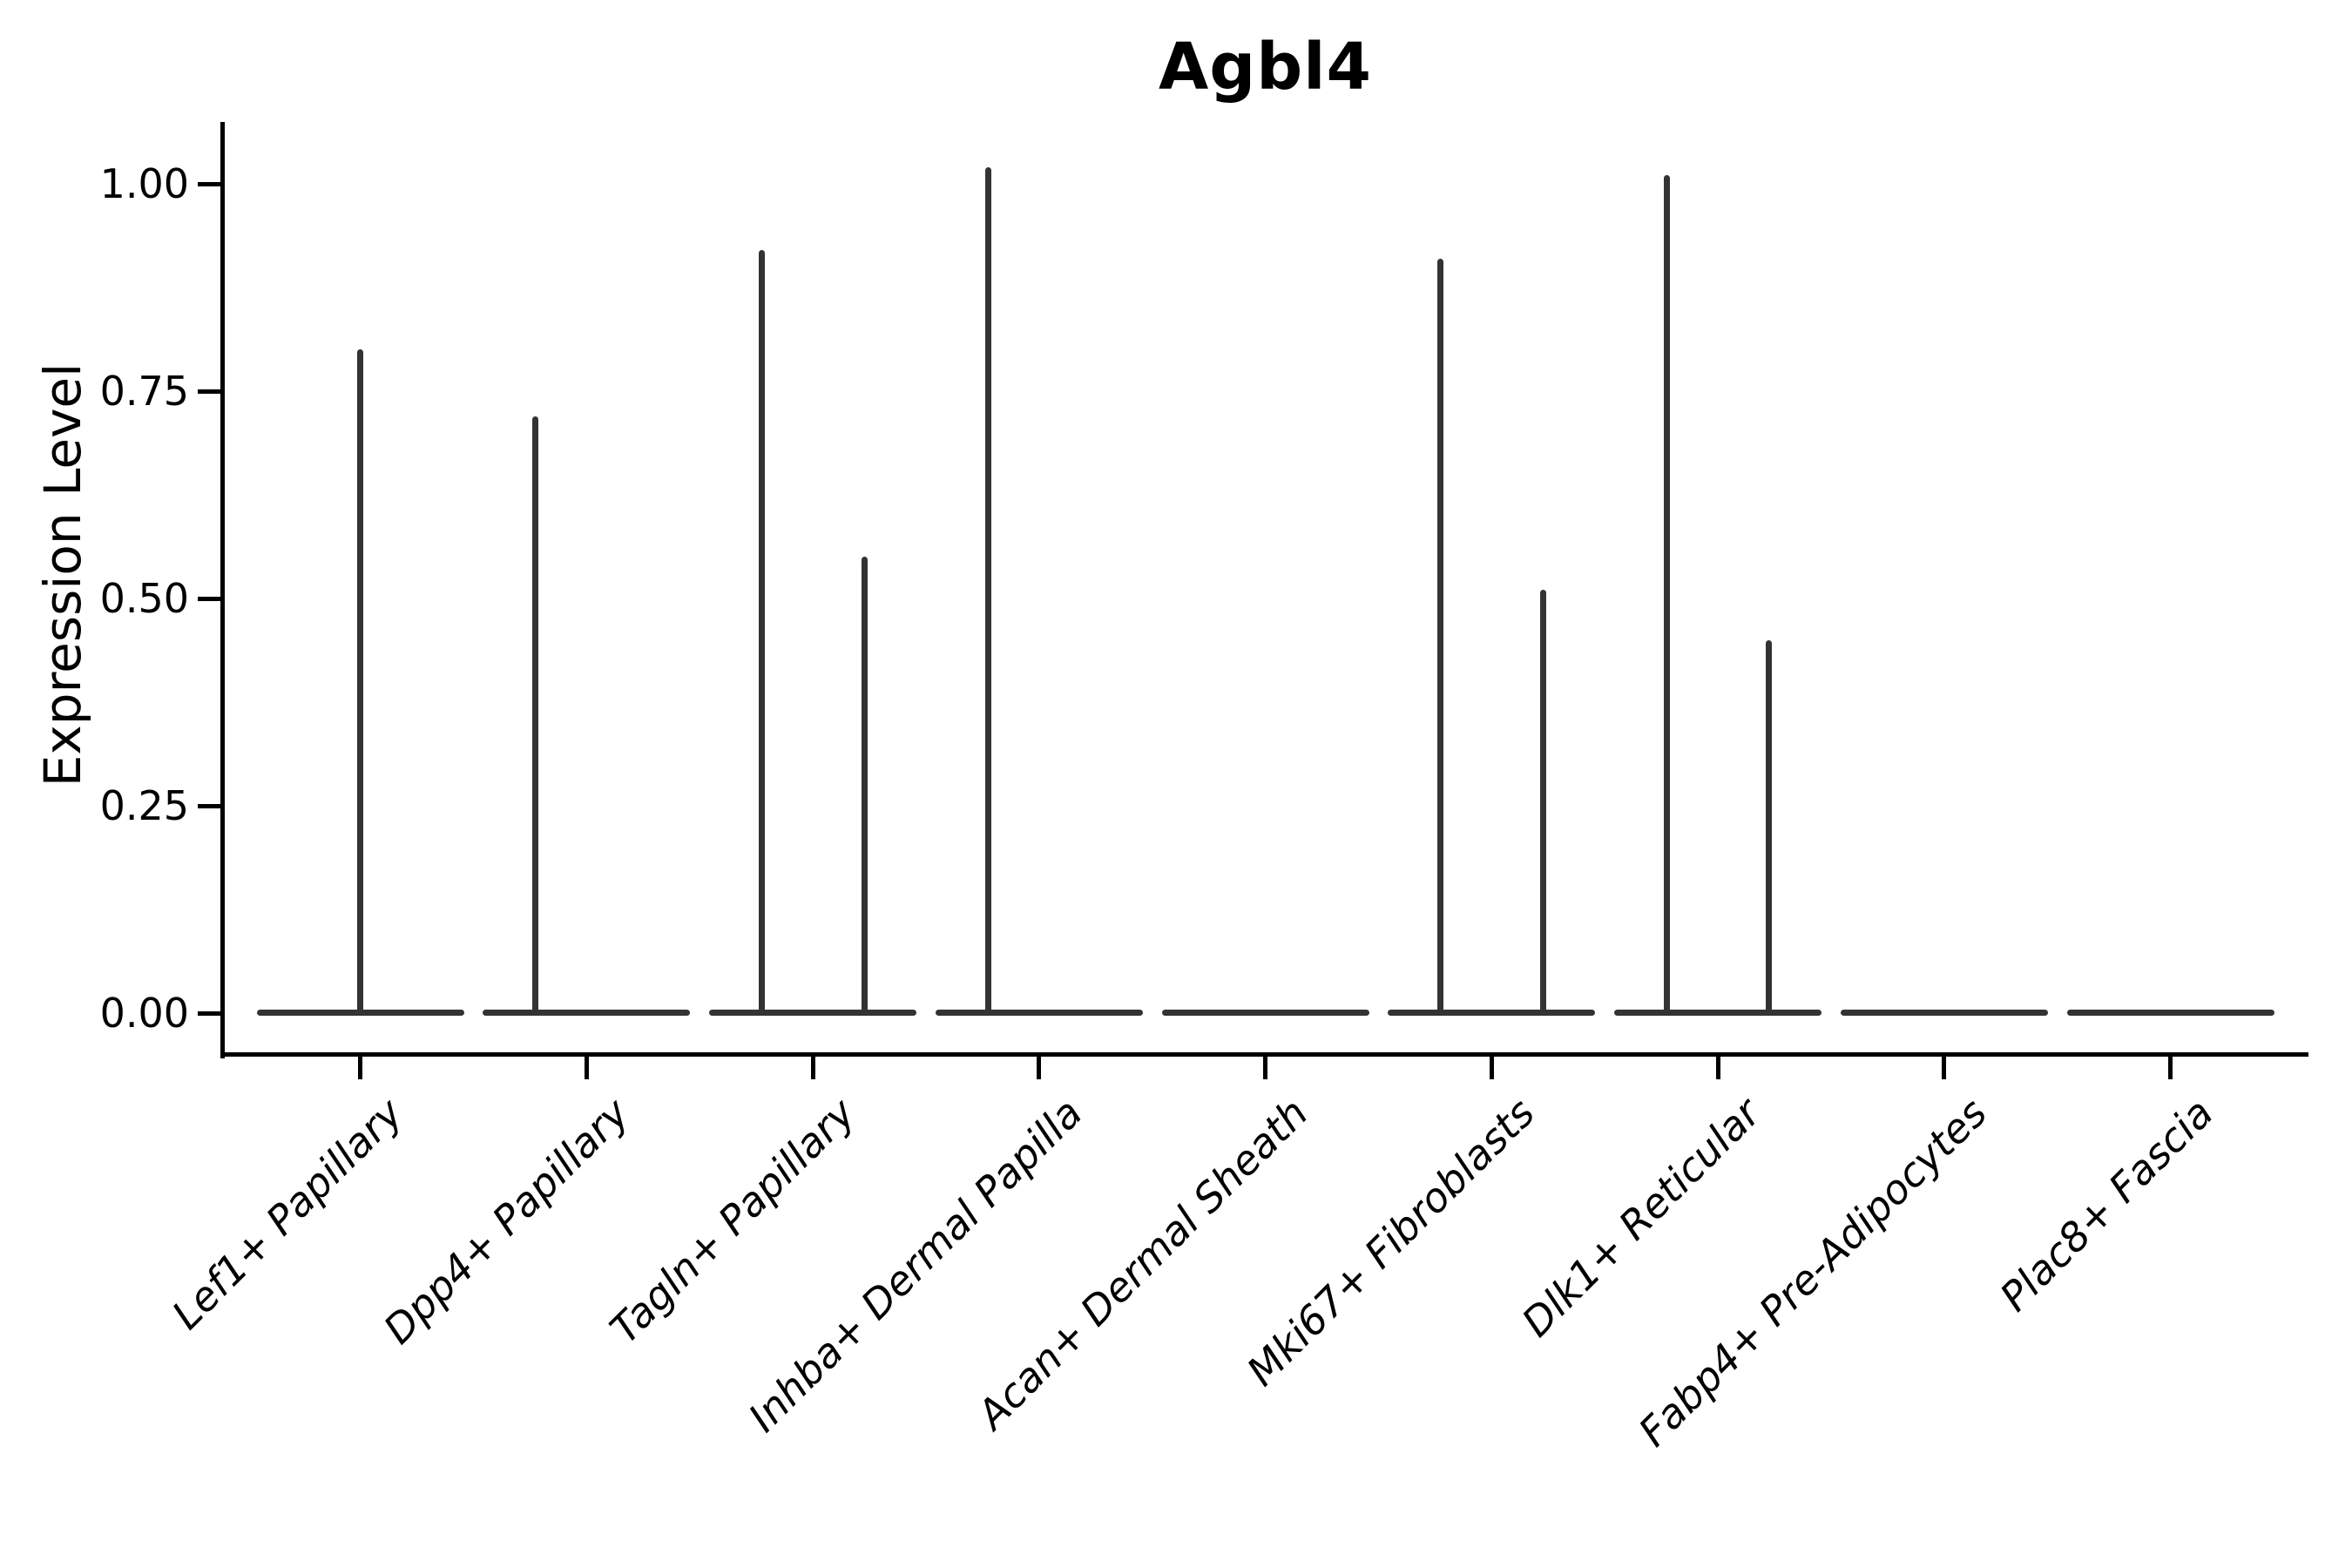 The width and height of the screenshot is (2352, 1568). I want to click on x-tick-label: Dpp4+ Papillary, so click(507, 1221).